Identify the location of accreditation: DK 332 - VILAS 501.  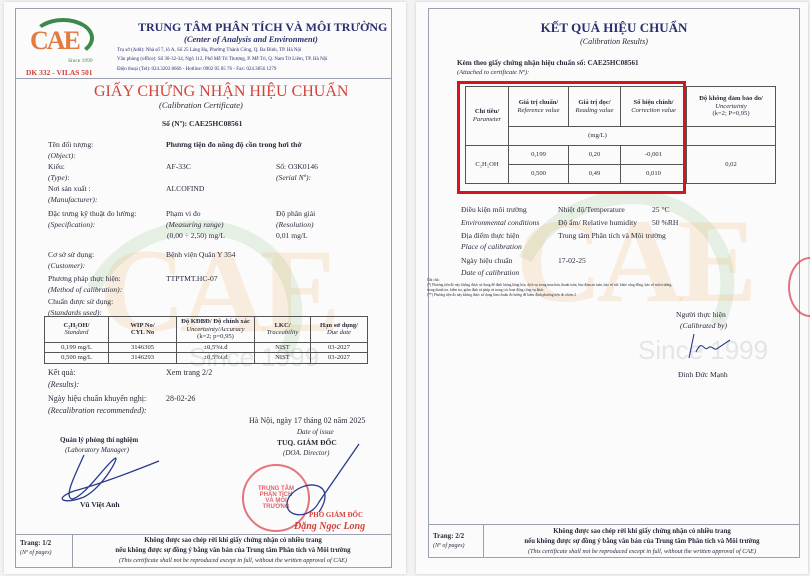
(59, 72).